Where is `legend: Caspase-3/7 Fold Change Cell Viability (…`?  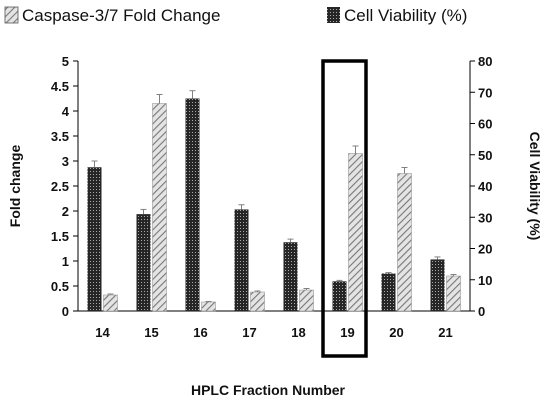 legend: Caspase-3/7 Fold Change Cell Viability (… is located at coordinates (235, 15).